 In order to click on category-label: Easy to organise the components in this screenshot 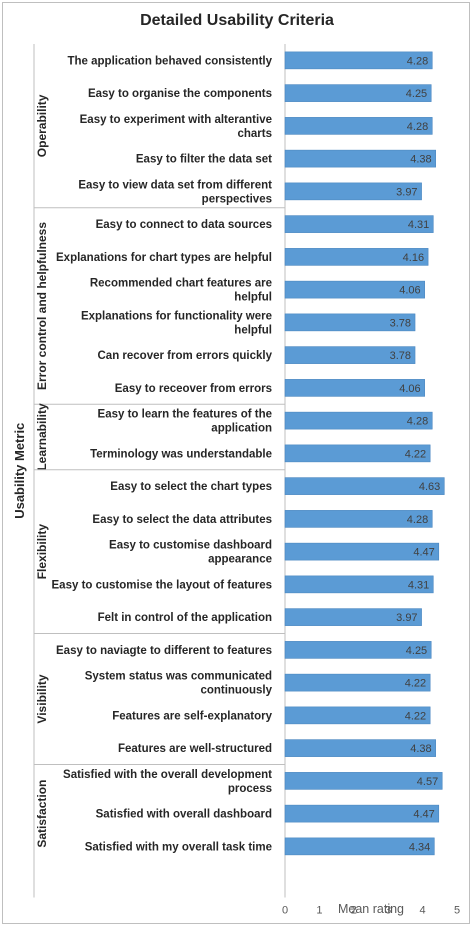, I will do `click(180, 94)`.